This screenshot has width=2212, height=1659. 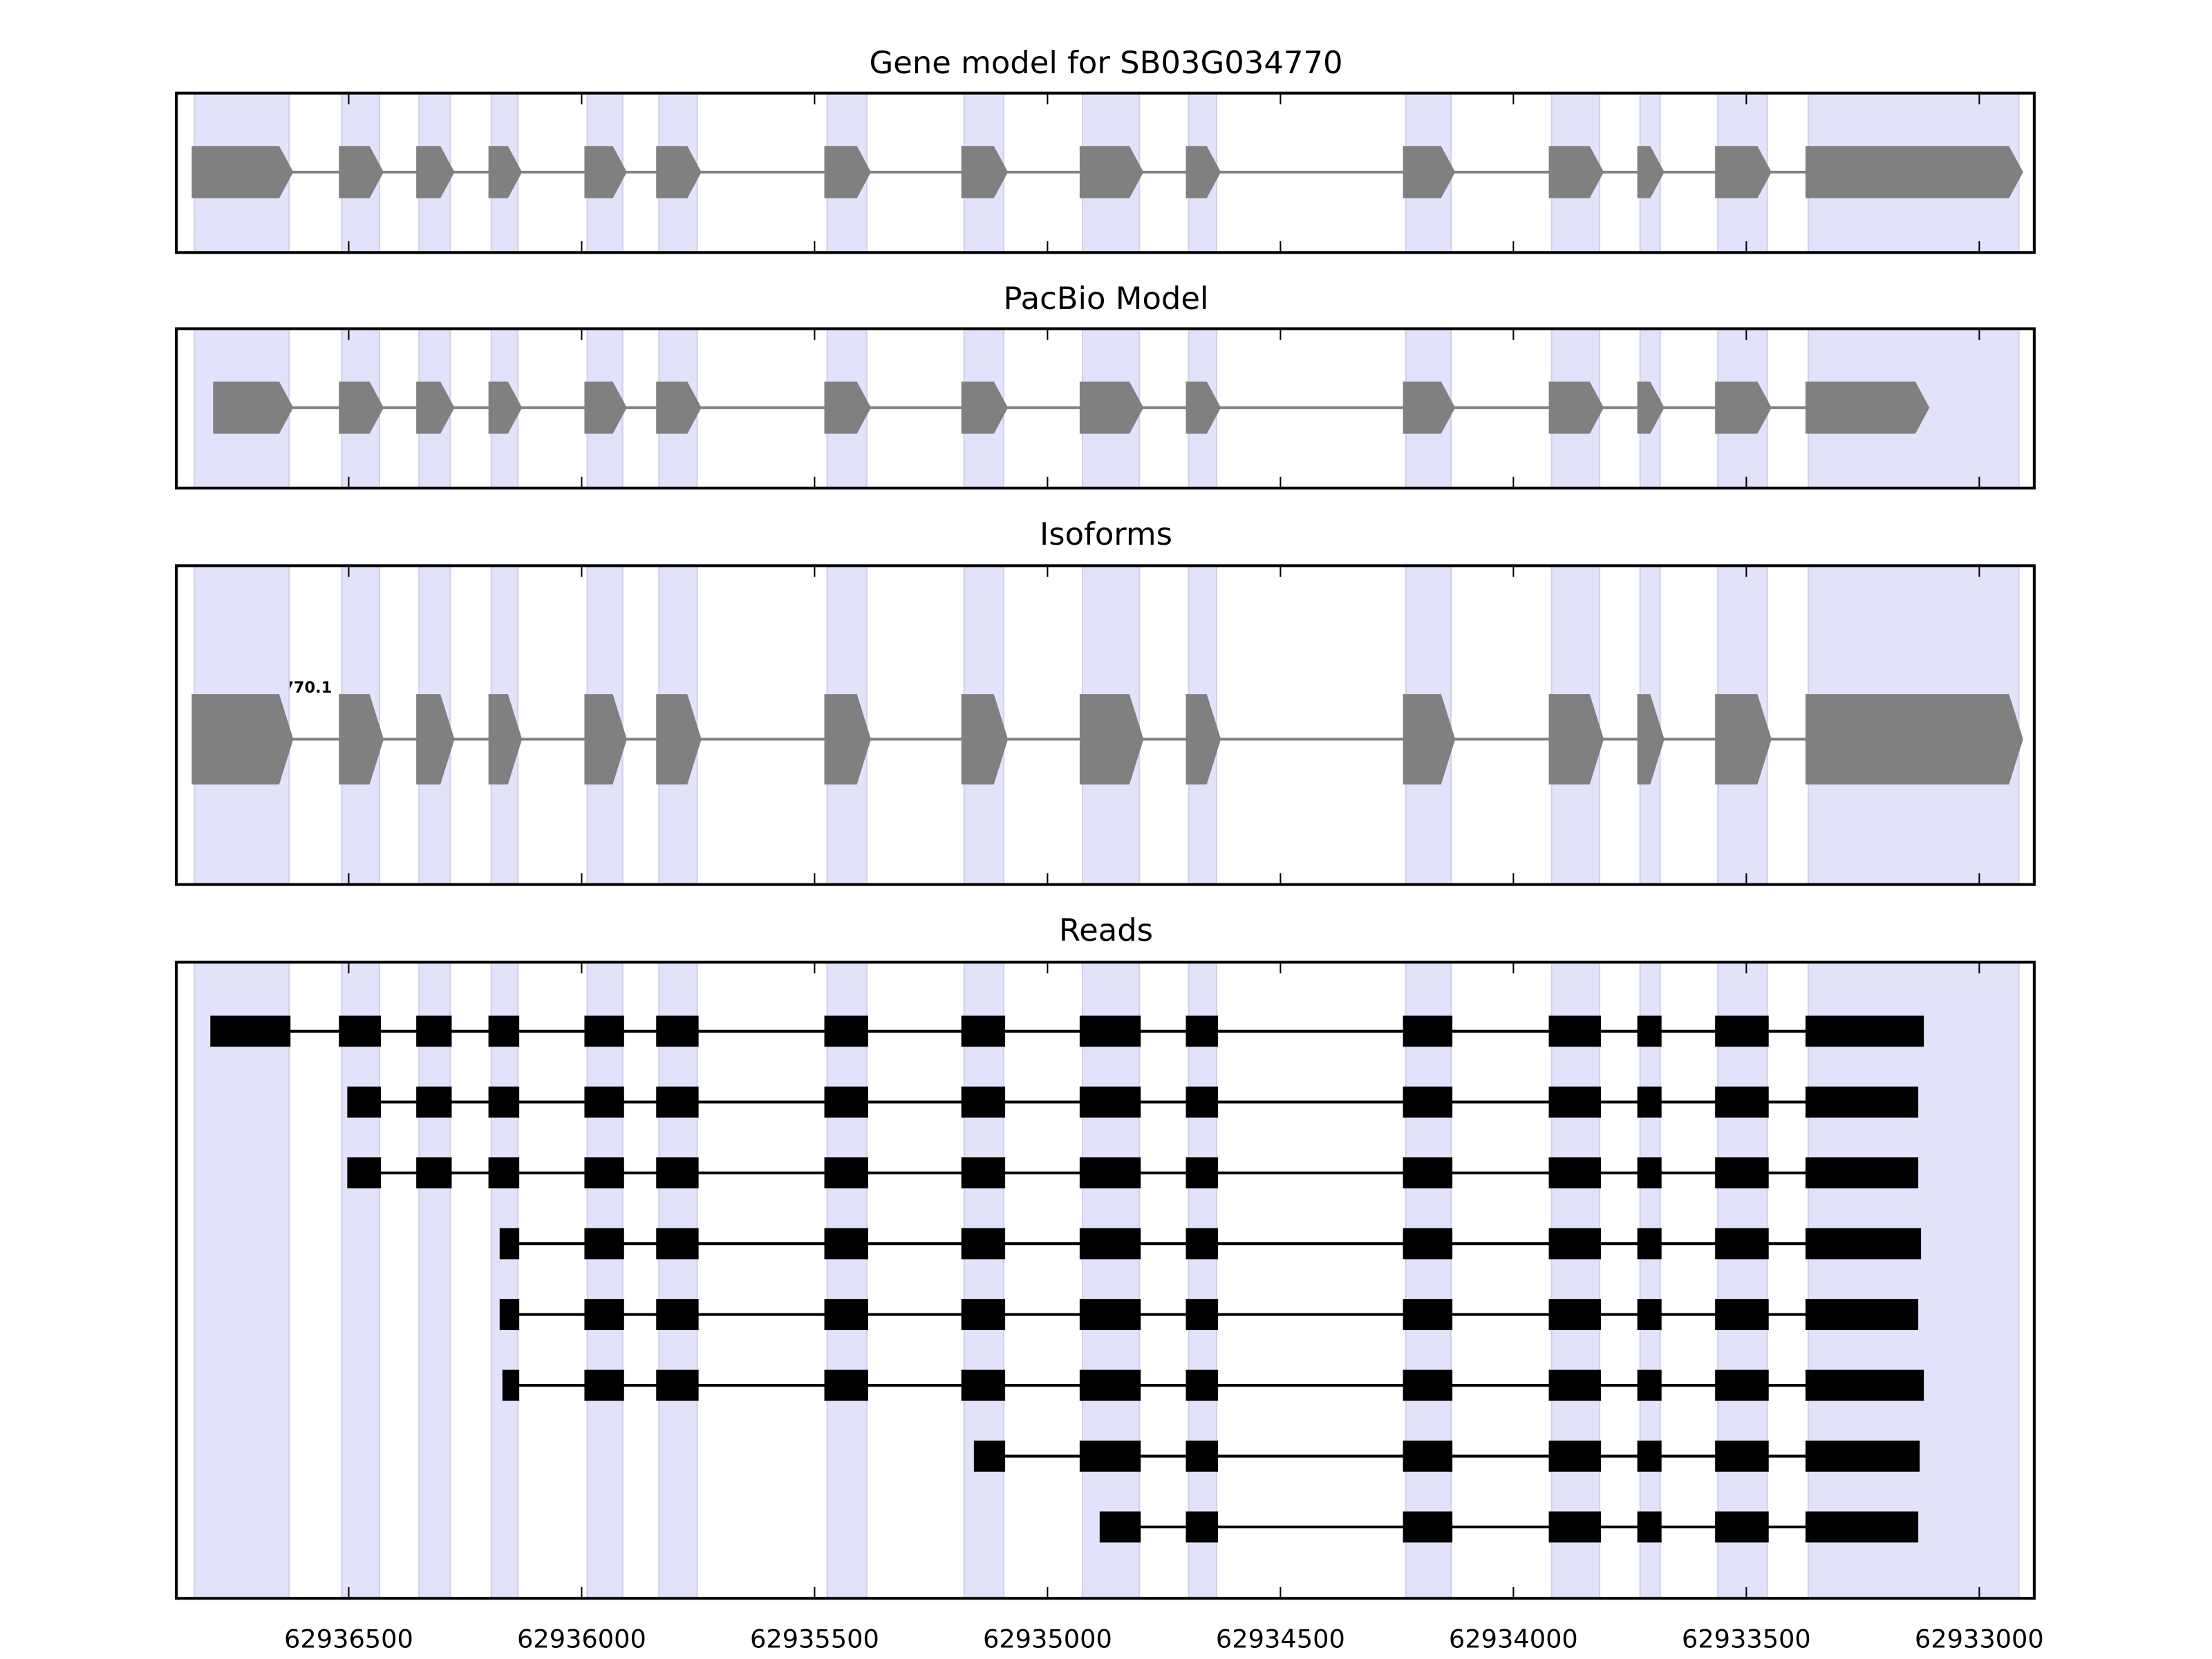 I want to click on panel-title-gene-model: Gene model for SB03G034770, so click(x=1105, y=62).